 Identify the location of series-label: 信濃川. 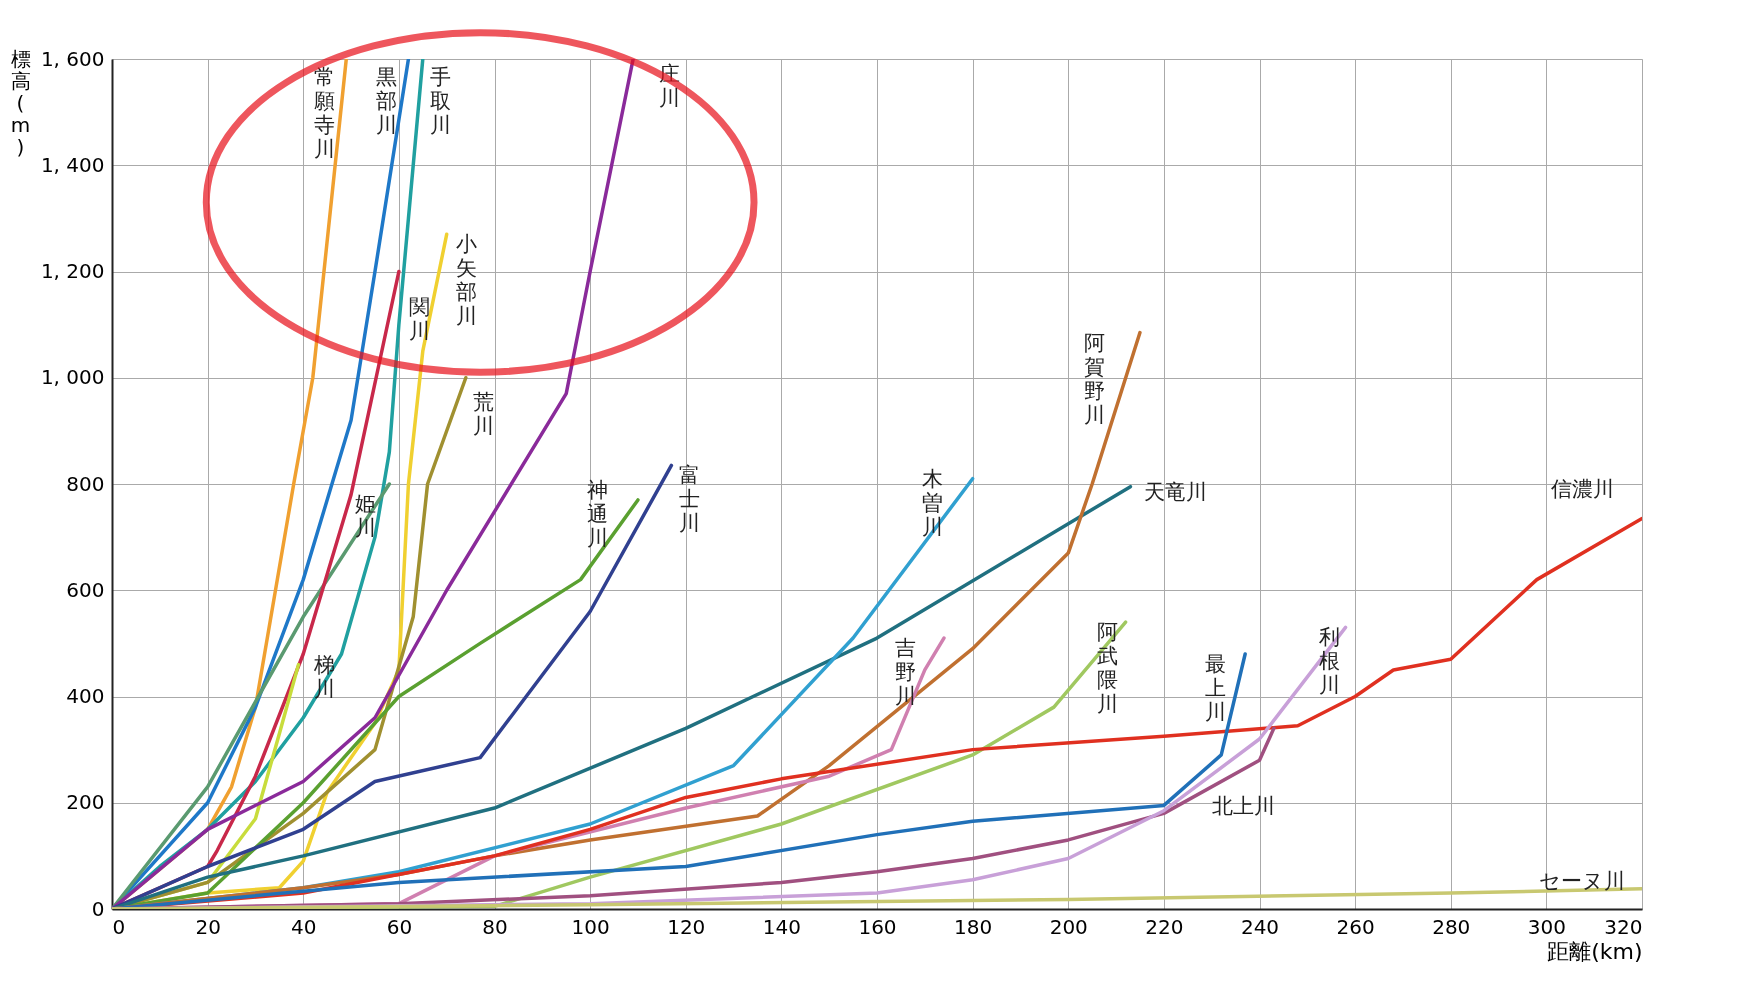
(1582, 488).